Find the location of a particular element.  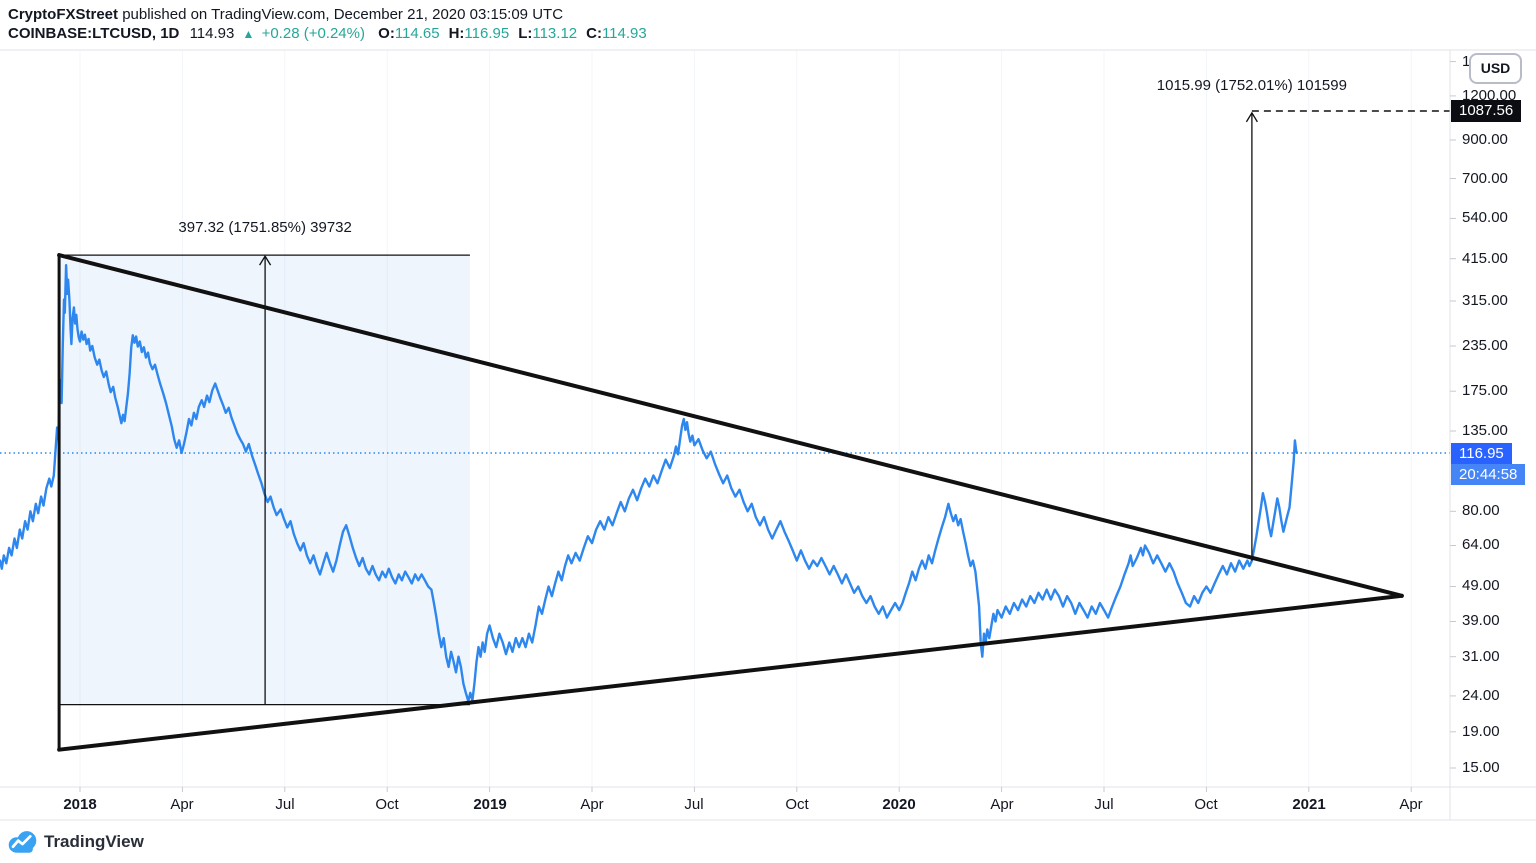

symbol-title: COINBASE:LTCUSD, 1D is located at coordinates (94, 33).